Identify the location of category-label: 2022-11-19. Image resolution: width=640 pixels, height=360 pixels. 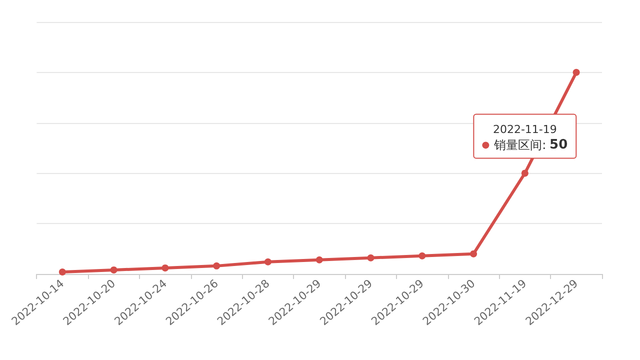
(524, 129).